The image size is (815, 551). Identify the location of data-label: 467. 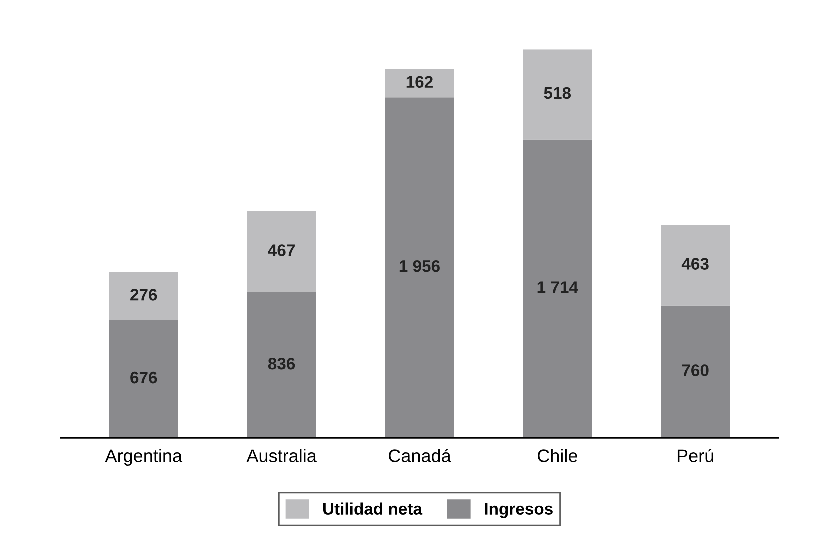
(281, 250).